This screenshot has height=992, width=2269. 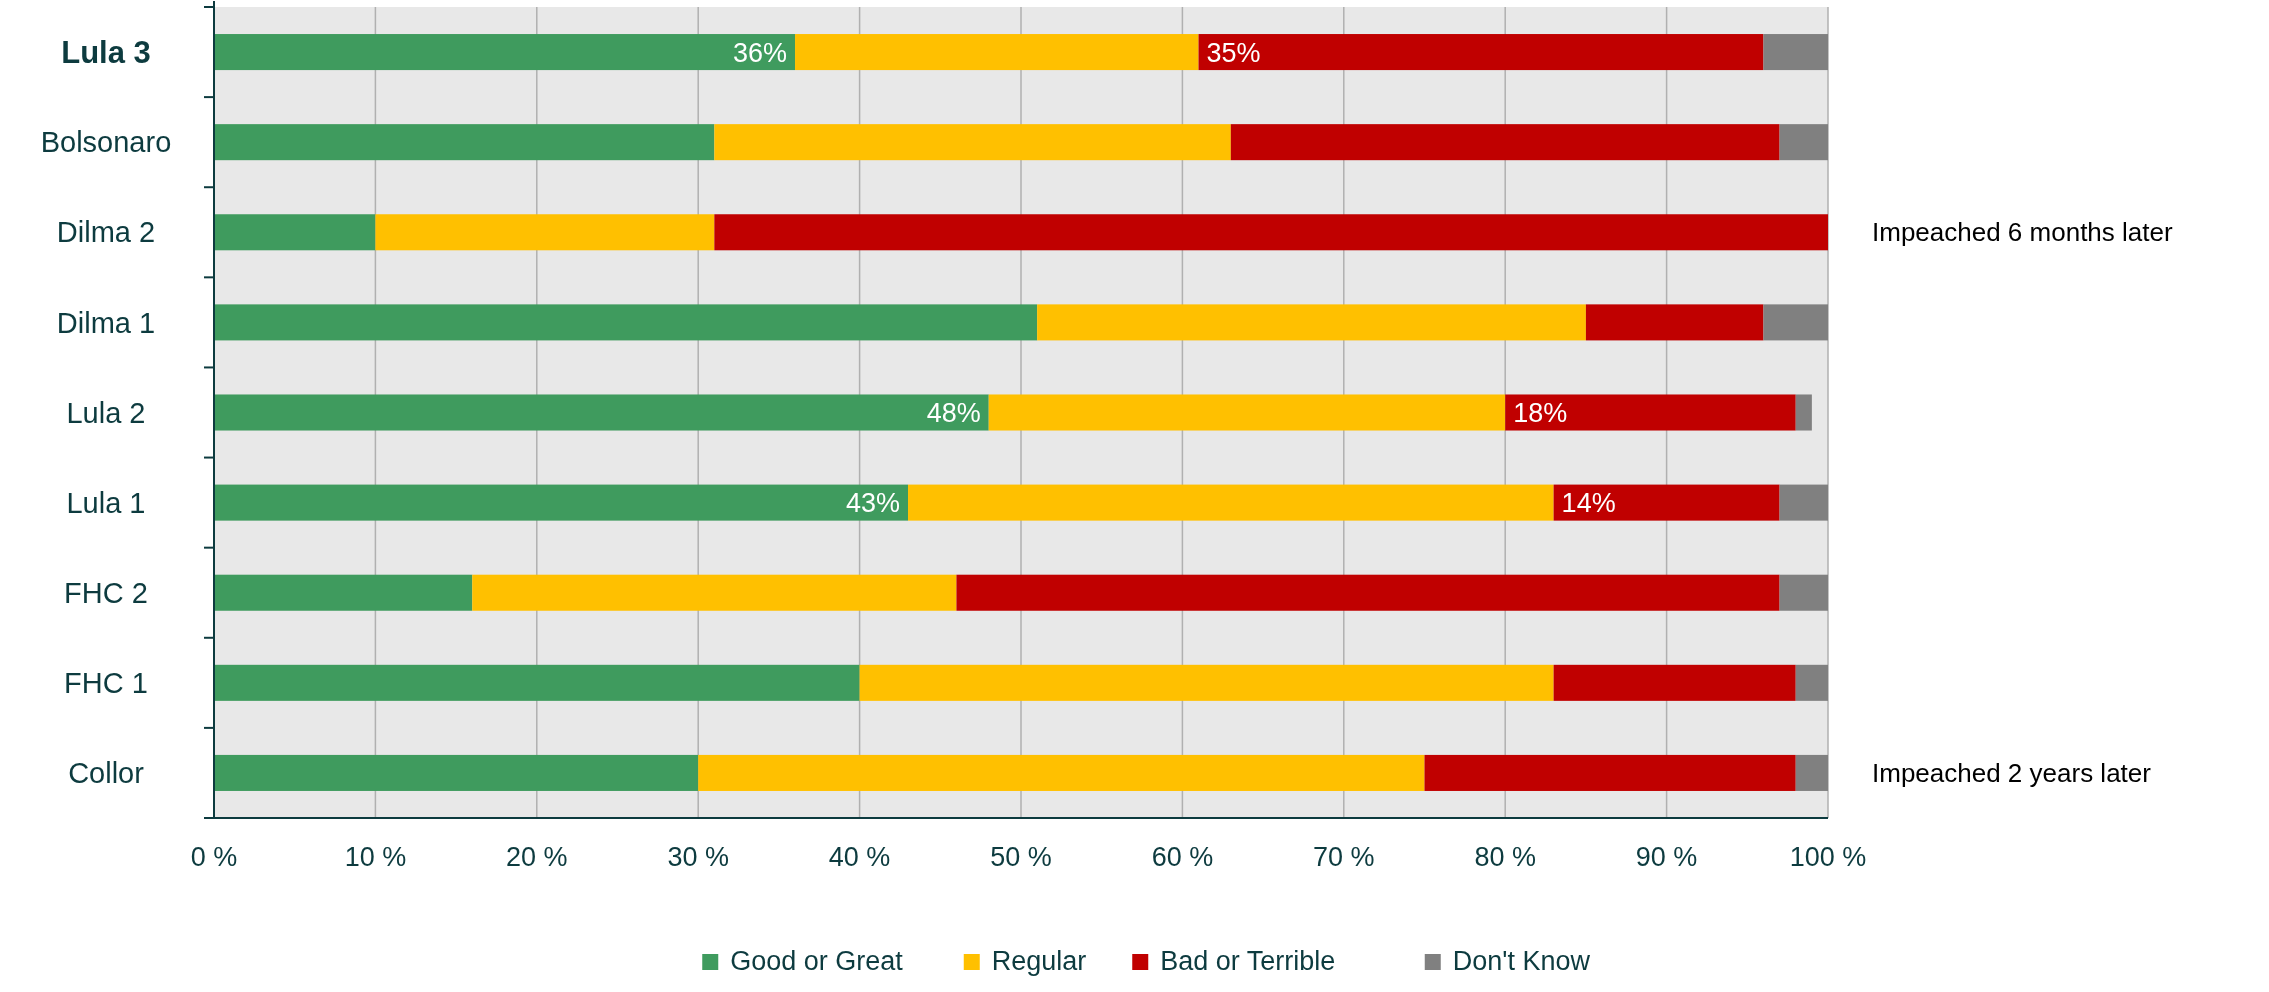 I want to click on y-tick-label: Bolsonaro, so click(x=106, y=142).